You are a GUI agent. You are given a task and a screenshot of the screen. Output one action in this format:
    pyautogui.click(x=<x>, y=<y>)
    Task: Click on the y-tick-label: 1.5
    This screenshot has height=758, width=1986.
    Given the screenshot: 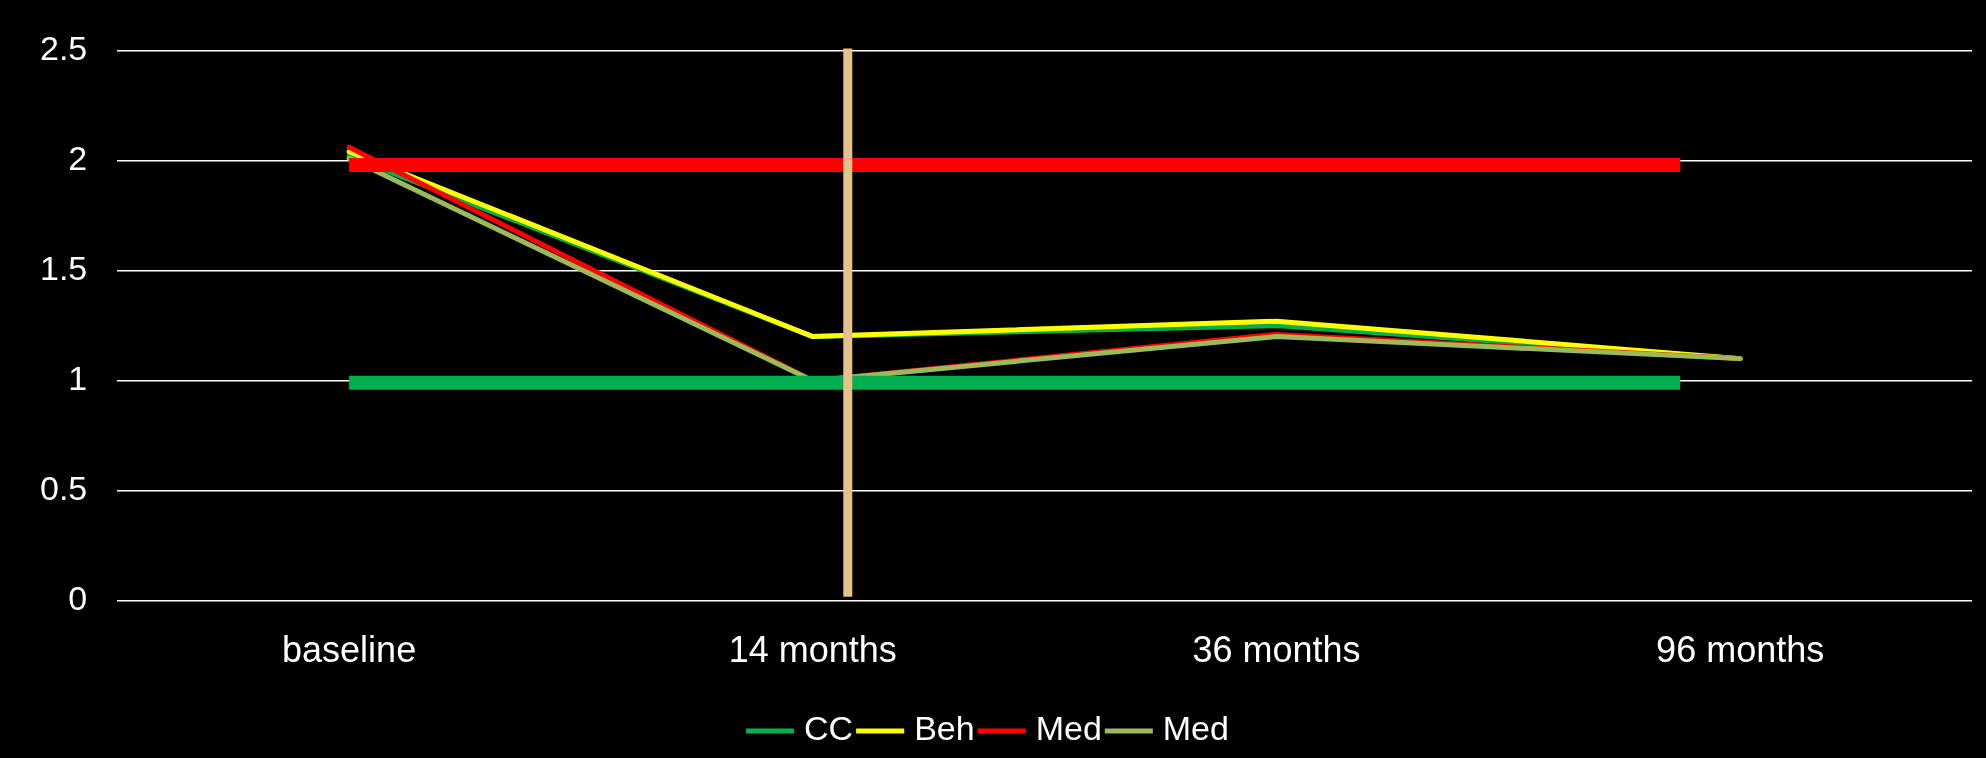 What is the action you would take?
    pyautogui.click(x=64, y=267)
    